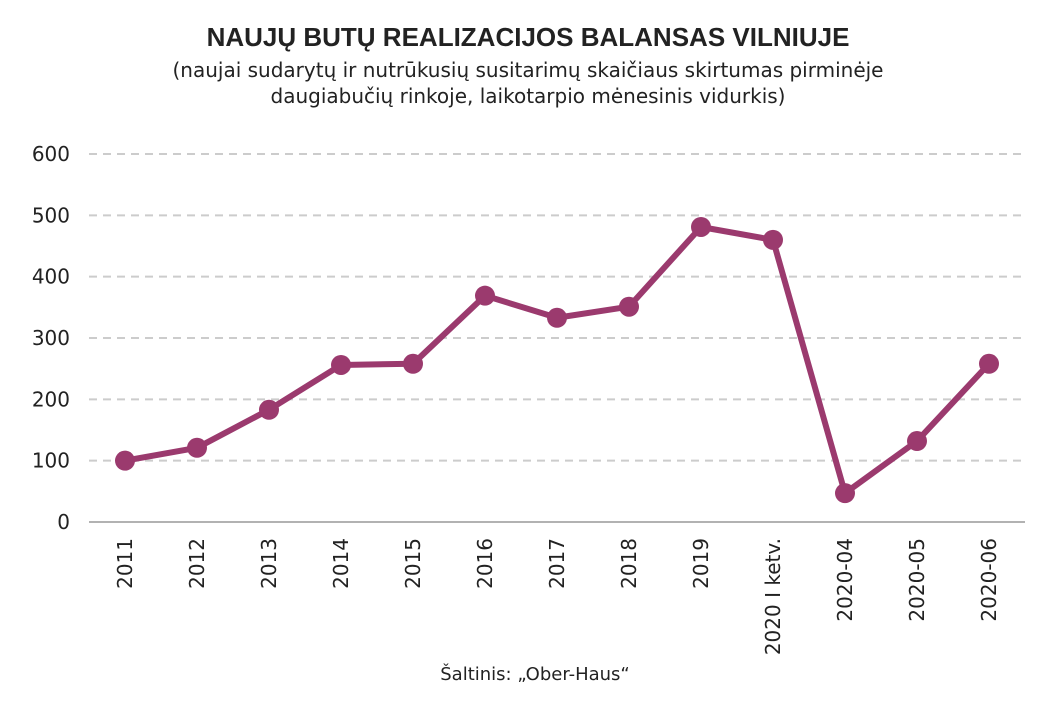 This screenshot has height=703, width=1059. I want to click on y-tick-label: 600, so click(51, 154).